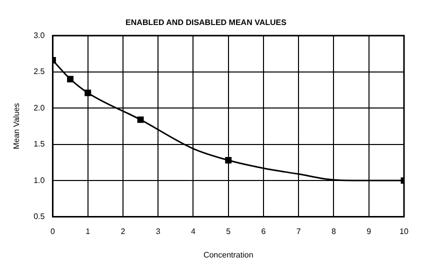 Image resolution: width=428 pixels, height=274 pixels. Describe the element at coordinates (404, 231) in the screenshot. I see `x-tick-label: 10` at that location.